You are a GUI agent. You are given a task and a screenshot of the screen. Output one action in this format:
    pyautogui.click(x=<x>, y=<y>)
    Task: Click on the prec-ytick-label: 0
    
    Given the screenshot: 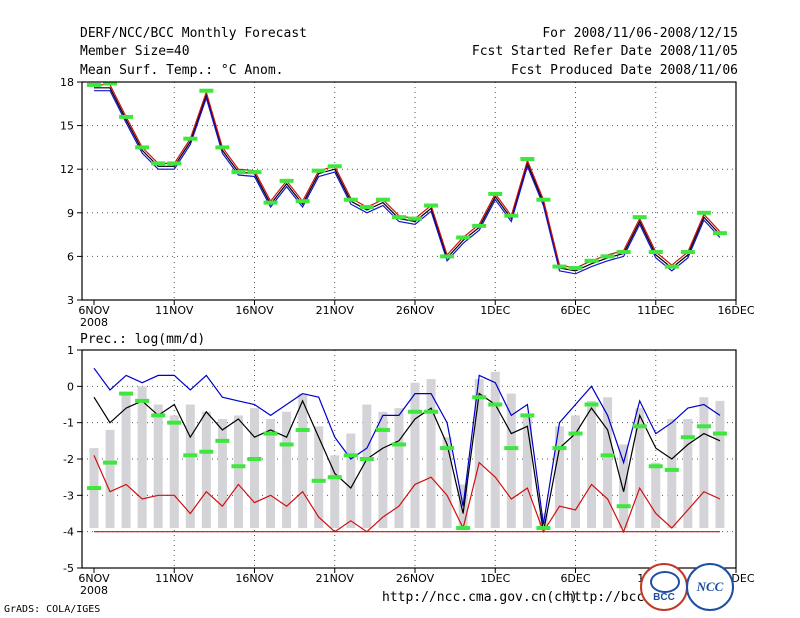 What is the action you would take?
    pyautogui.click(x=70, y=386)
    